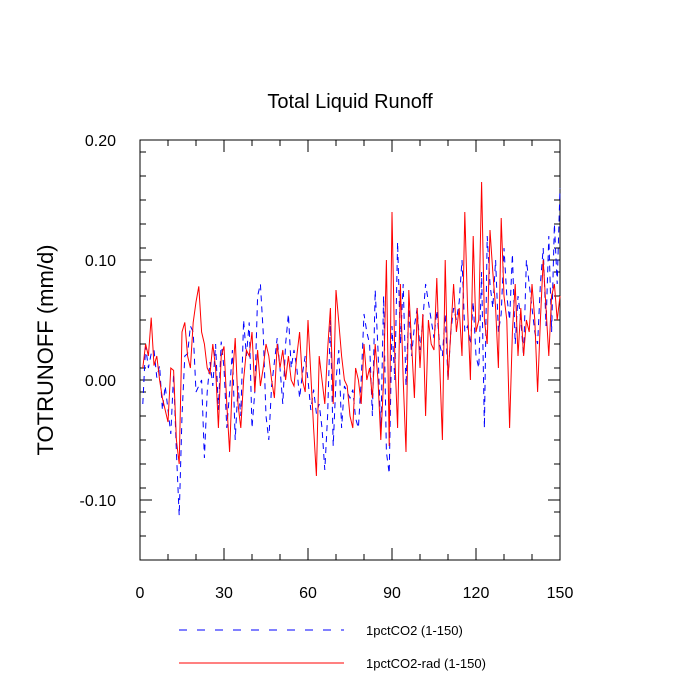  I want to click on x-tick-label: 0, so click(140, 593).